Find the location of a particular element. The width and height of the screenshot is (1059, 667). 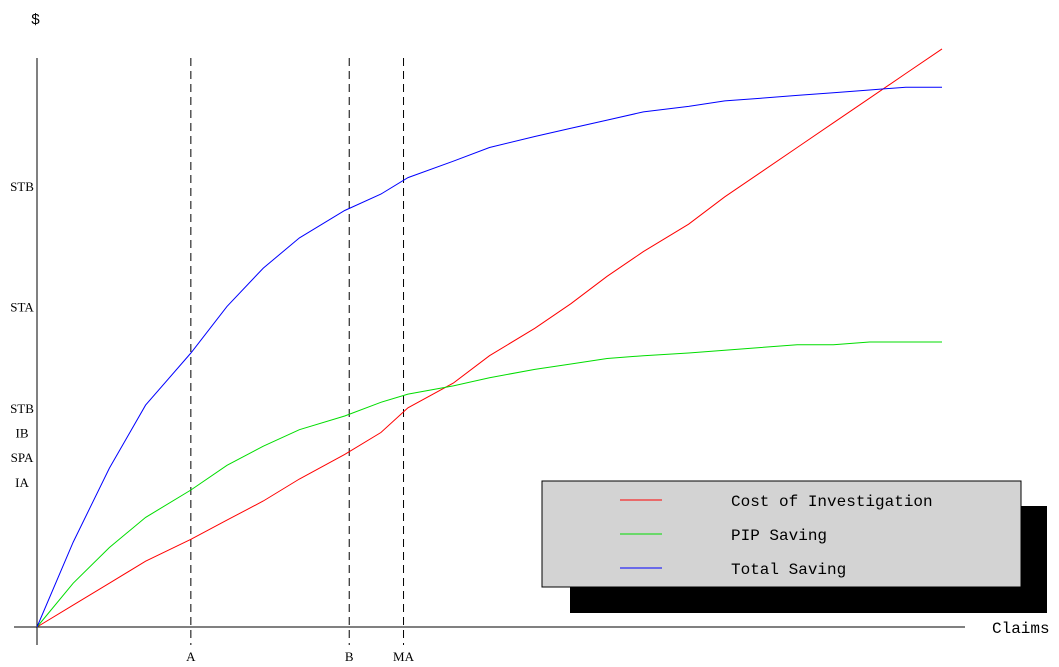

y-tick-label-spa: SPA is located at coordinates (22, 457).